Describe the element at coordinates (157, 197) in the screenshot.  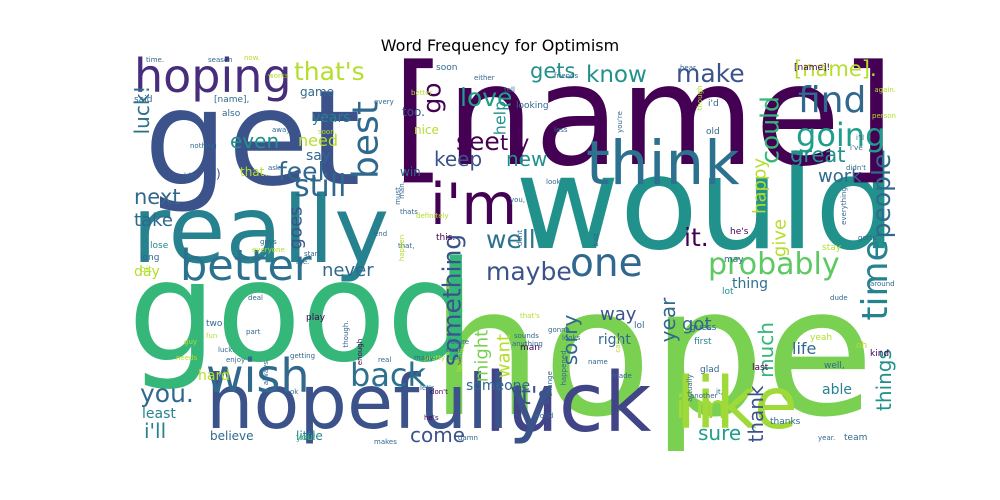
I see `word-42: next` at that location.